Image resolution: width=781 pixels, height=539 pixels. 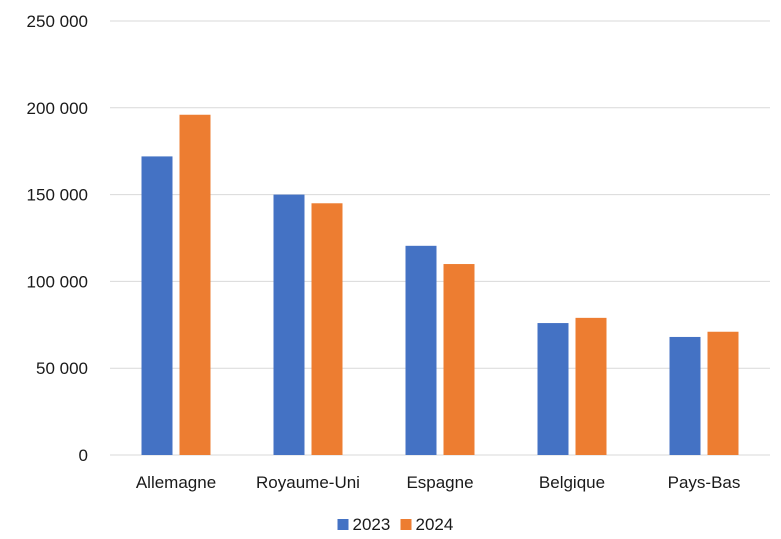 I want to click on bar-2023-espagne, so click(x=421, y=350).